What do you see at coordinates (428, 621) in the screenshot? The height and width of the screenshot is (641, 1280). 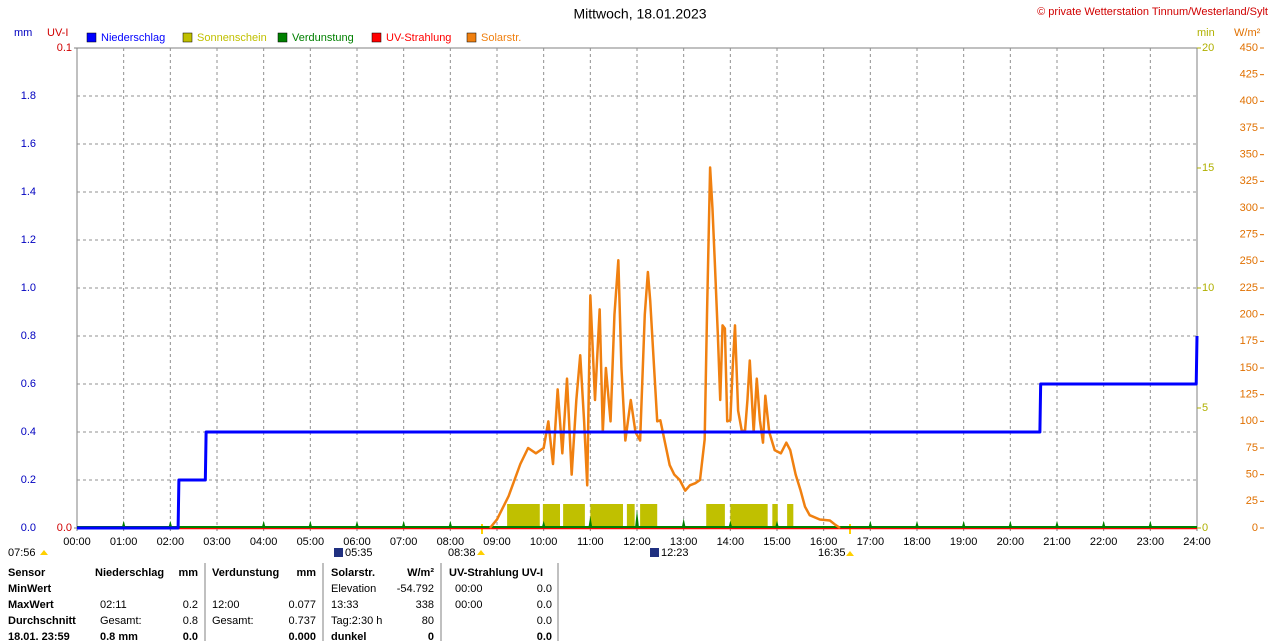 I see `table-cell: 80` at bounding box center [428, 621].